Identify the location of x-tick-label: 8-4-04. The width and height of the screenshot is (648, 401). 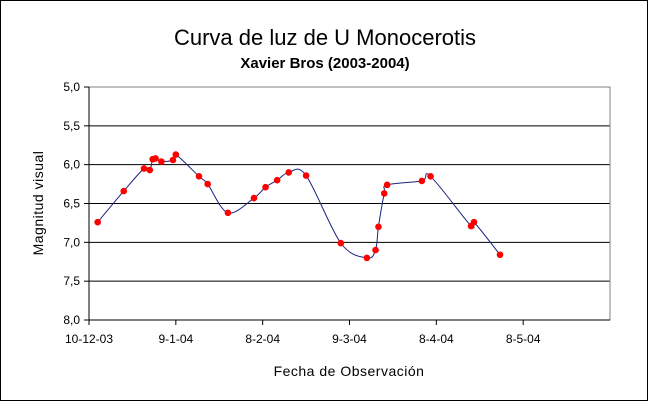
(436, 339).